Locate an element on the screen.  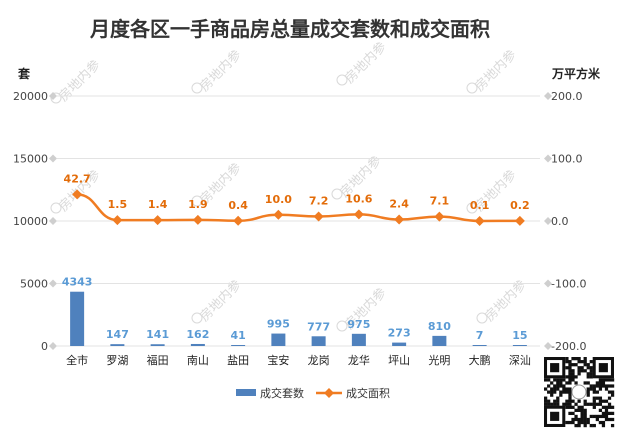
right-tick-label: 0.0 is located at coordinates (560, 221).